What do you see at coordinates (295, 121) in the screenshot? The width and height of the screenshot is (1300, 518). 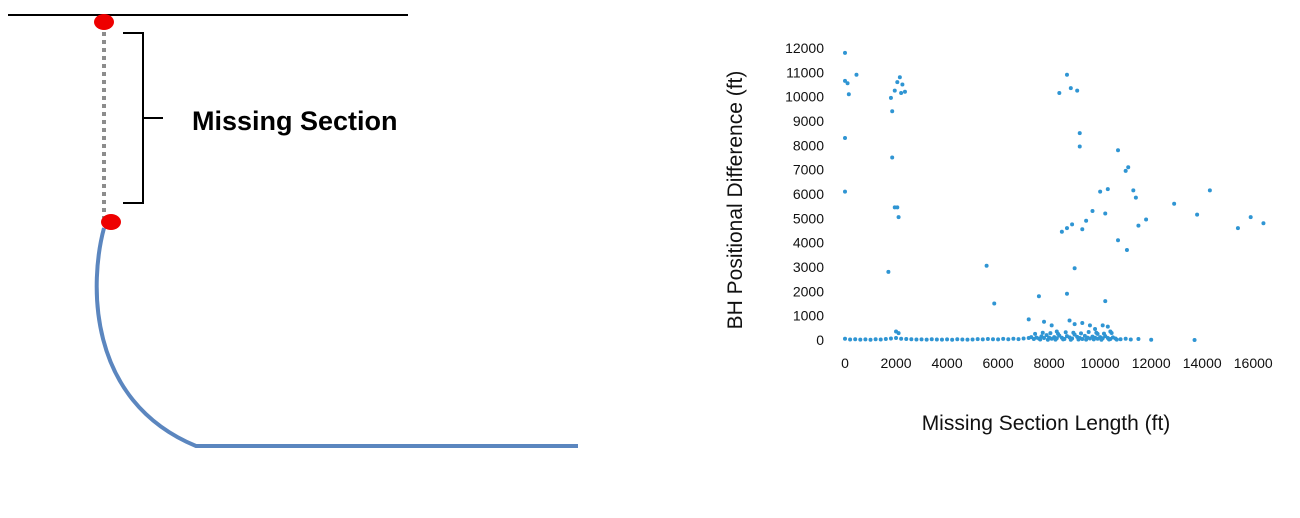 I see `missing-section-label: Missing Section` at bounding box center [295, 121].